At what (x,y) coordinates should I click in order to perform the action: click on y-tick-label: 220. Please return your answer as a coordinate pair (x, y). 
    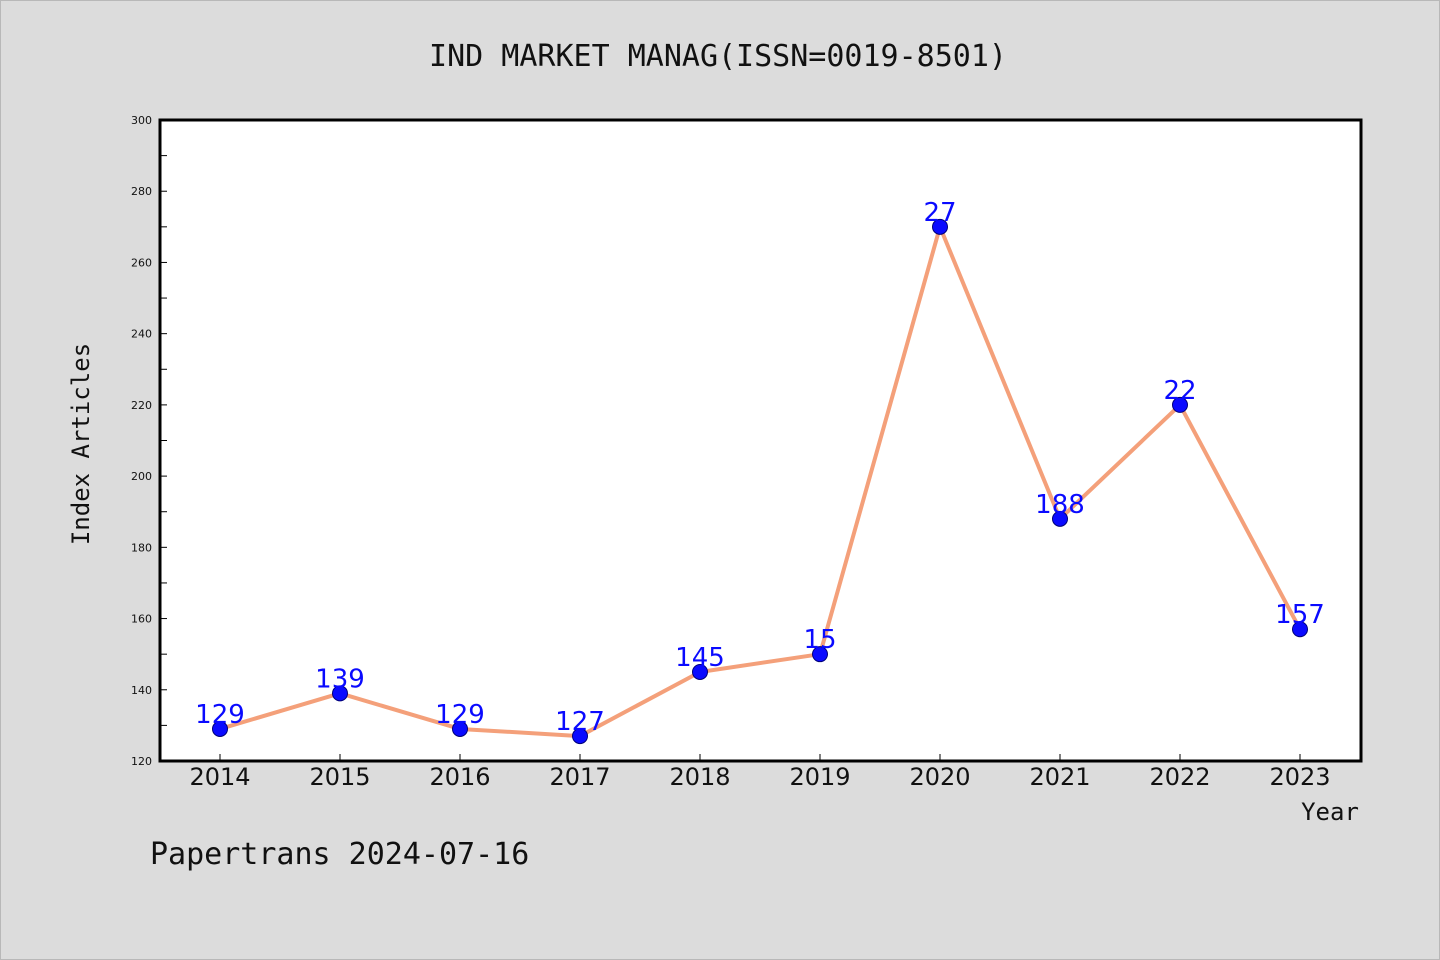
    Looking at the image, I should click on (141, 405).